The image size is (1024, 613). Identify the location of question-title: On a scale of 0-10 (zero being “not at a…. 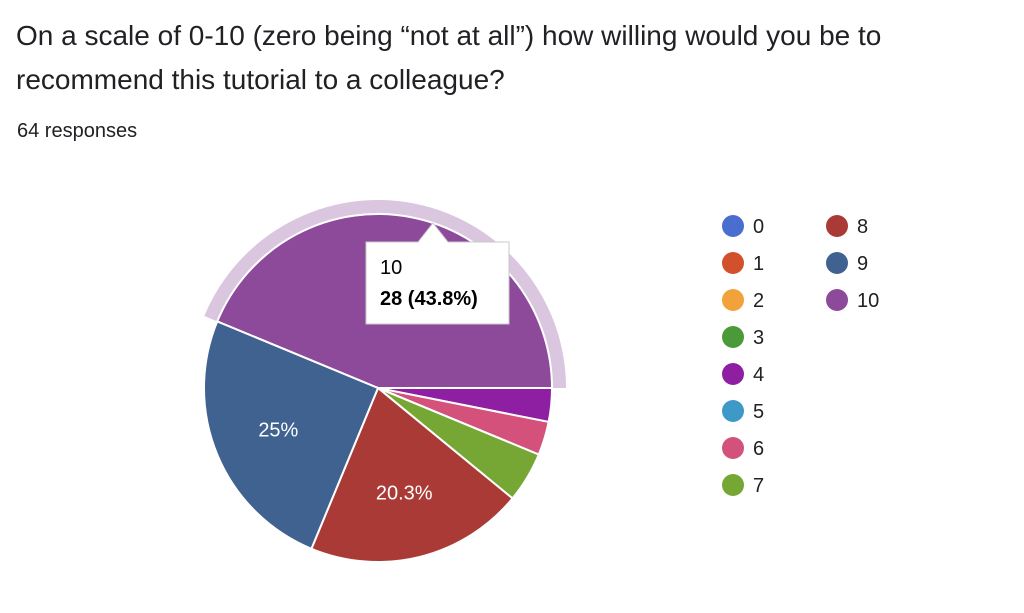
(449, 57).